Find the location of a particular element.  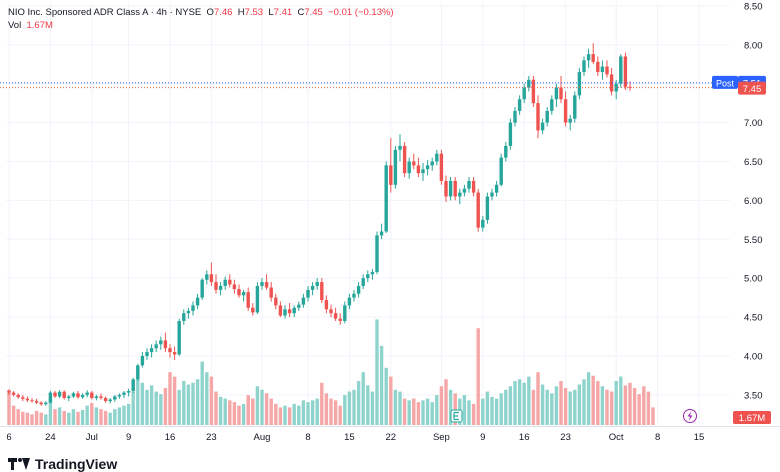

tradingview-logo: TradingView is located at coordinates (62, 464).